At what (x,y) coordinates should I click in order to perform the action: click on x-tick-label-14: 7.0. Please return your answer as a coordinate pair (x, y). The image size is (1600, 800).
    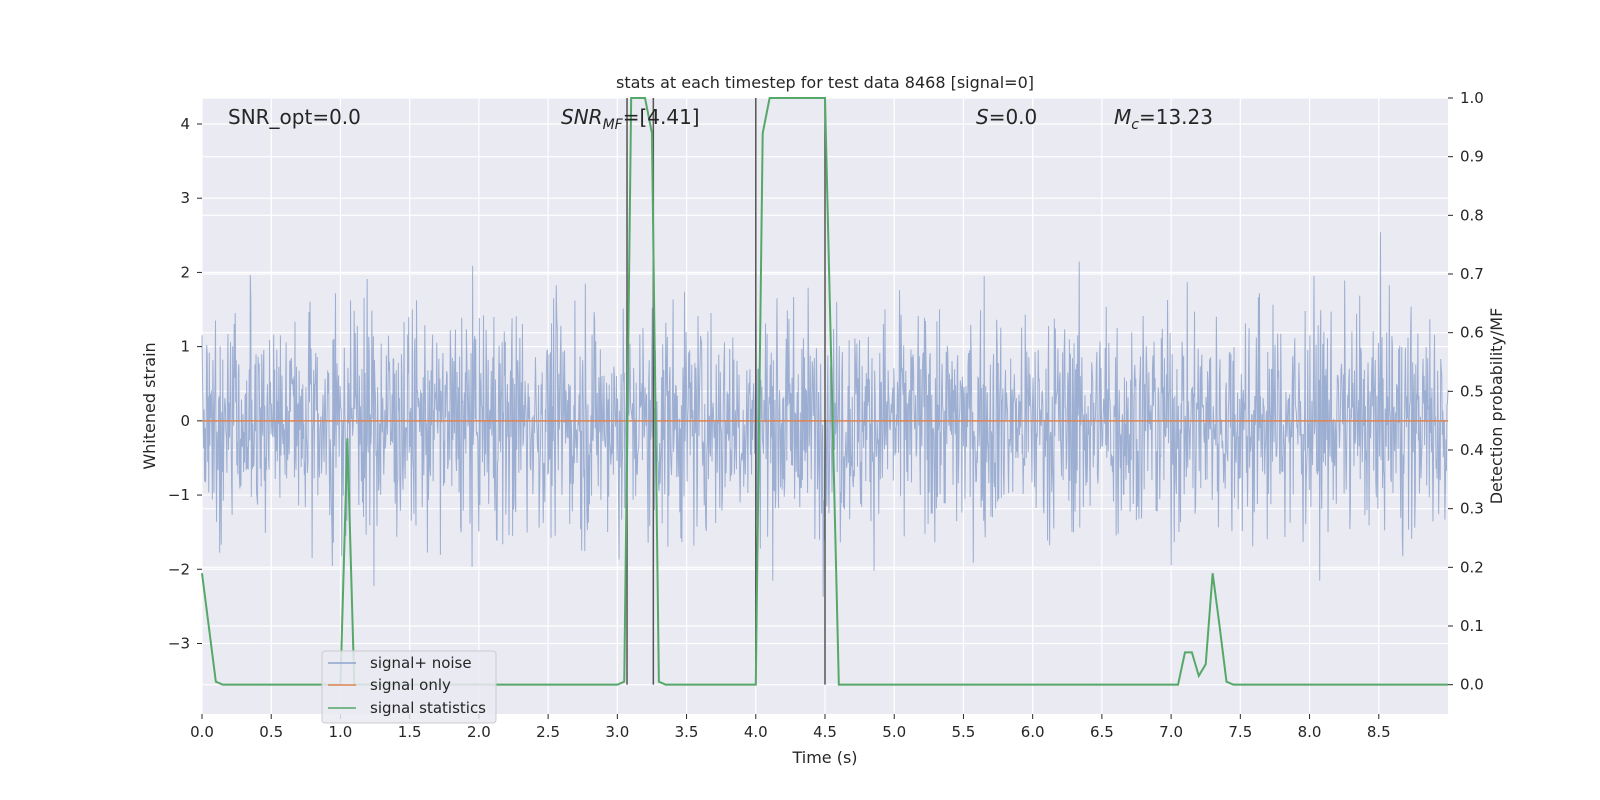
    Looking at the image, I should click on (1171, 732).